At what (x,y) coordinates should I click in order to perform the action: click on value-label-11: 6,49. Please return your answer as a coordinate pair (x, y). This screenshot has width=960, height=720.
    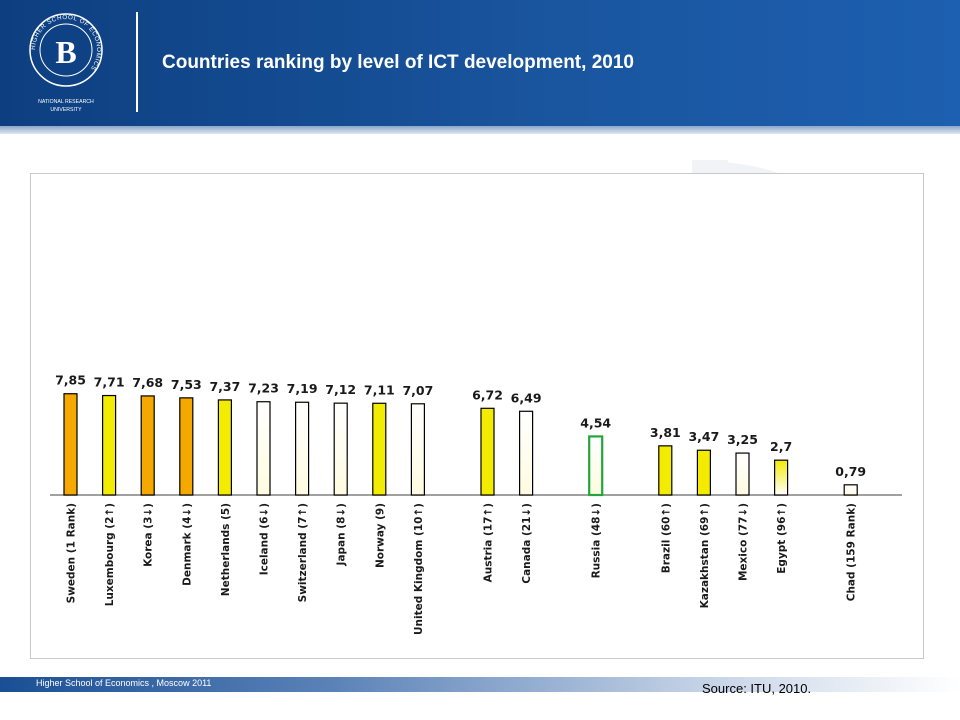
    Looking at the image, I should click on (526, 397).